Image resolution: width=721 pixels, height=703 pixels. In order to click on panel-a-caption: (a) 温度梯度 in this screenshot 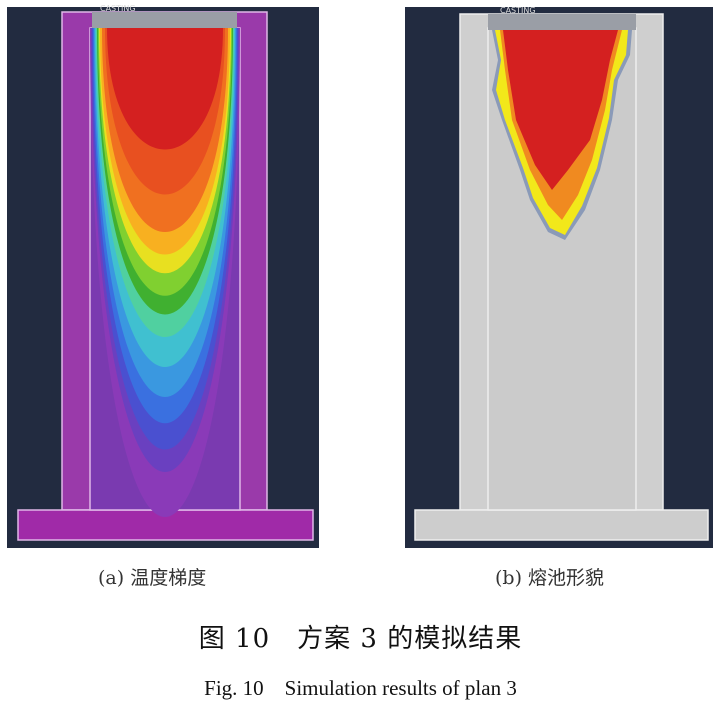, I will do `click(152, 578)`.